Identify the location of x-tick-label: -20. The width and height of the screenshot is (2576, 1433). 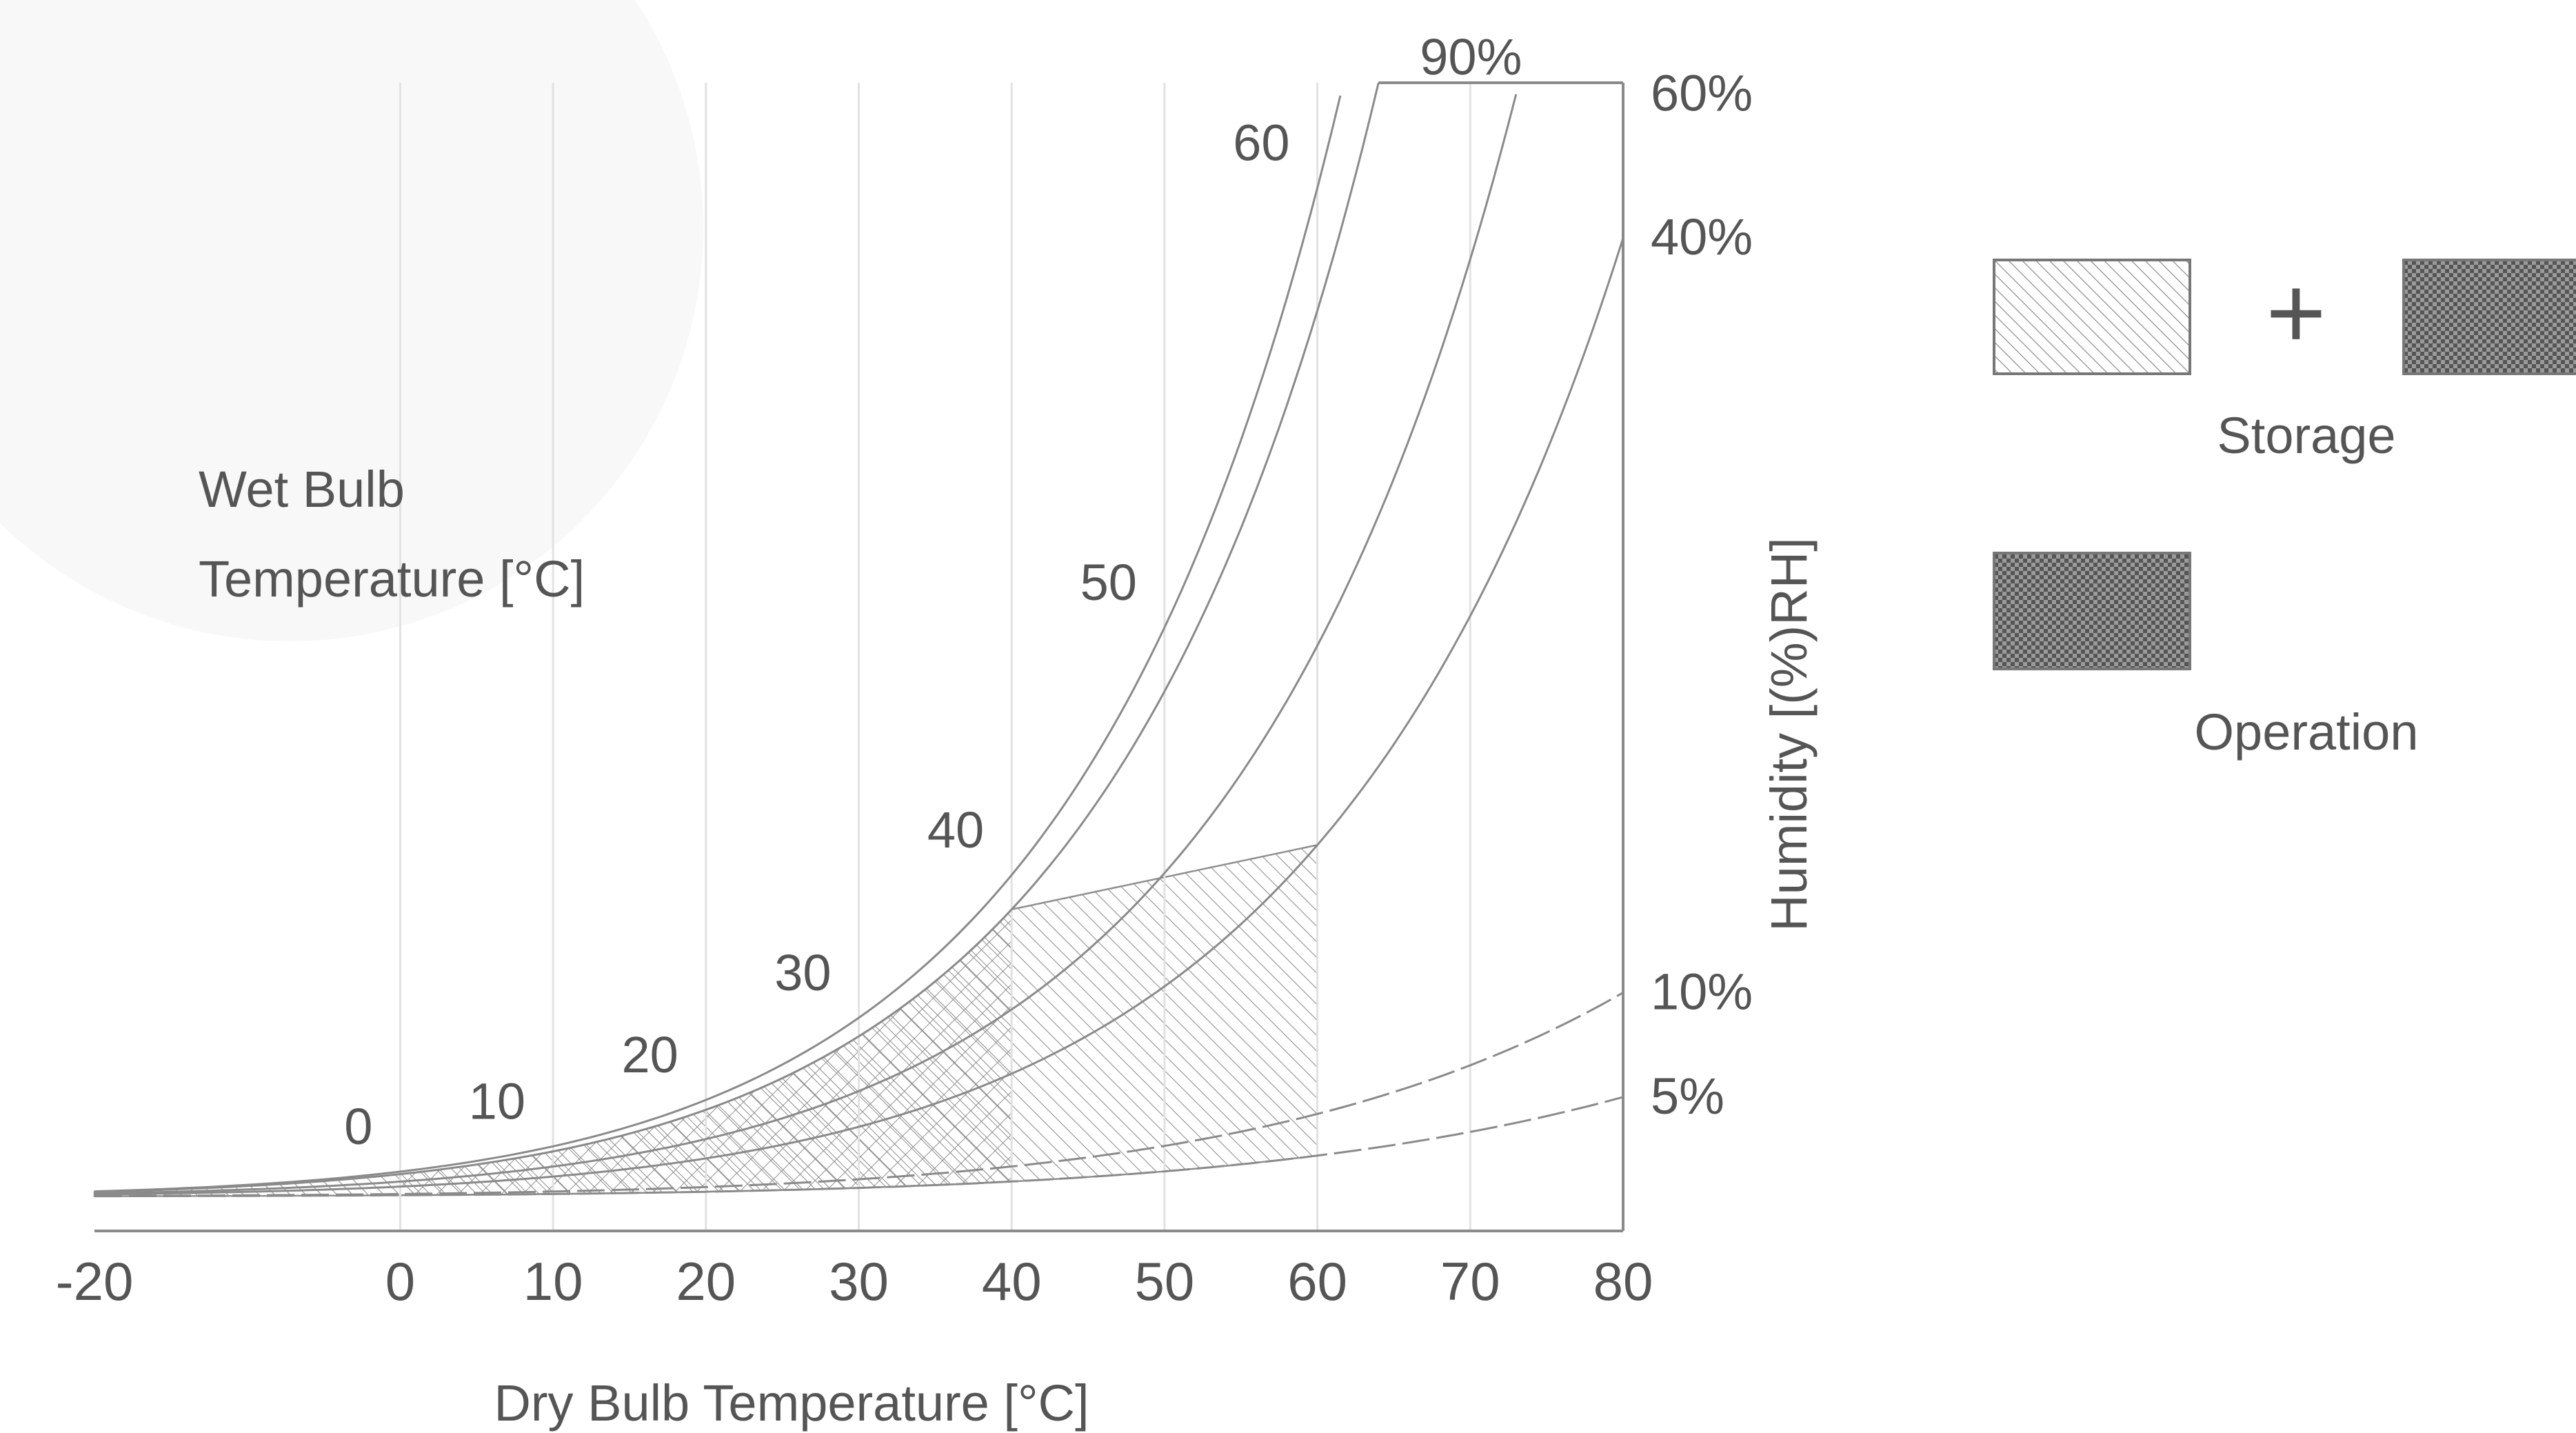
(95, 1281).